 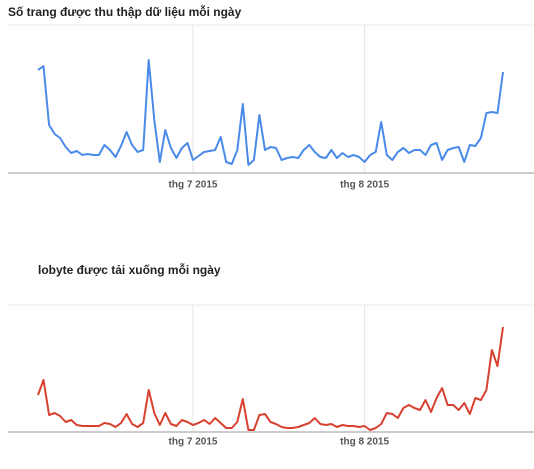 What do you see at coordinates (129, 269) in the screenshot?
I see `chart-title: lobyte được tải xuống mỗi ngày` at bounding box center [129, 269].